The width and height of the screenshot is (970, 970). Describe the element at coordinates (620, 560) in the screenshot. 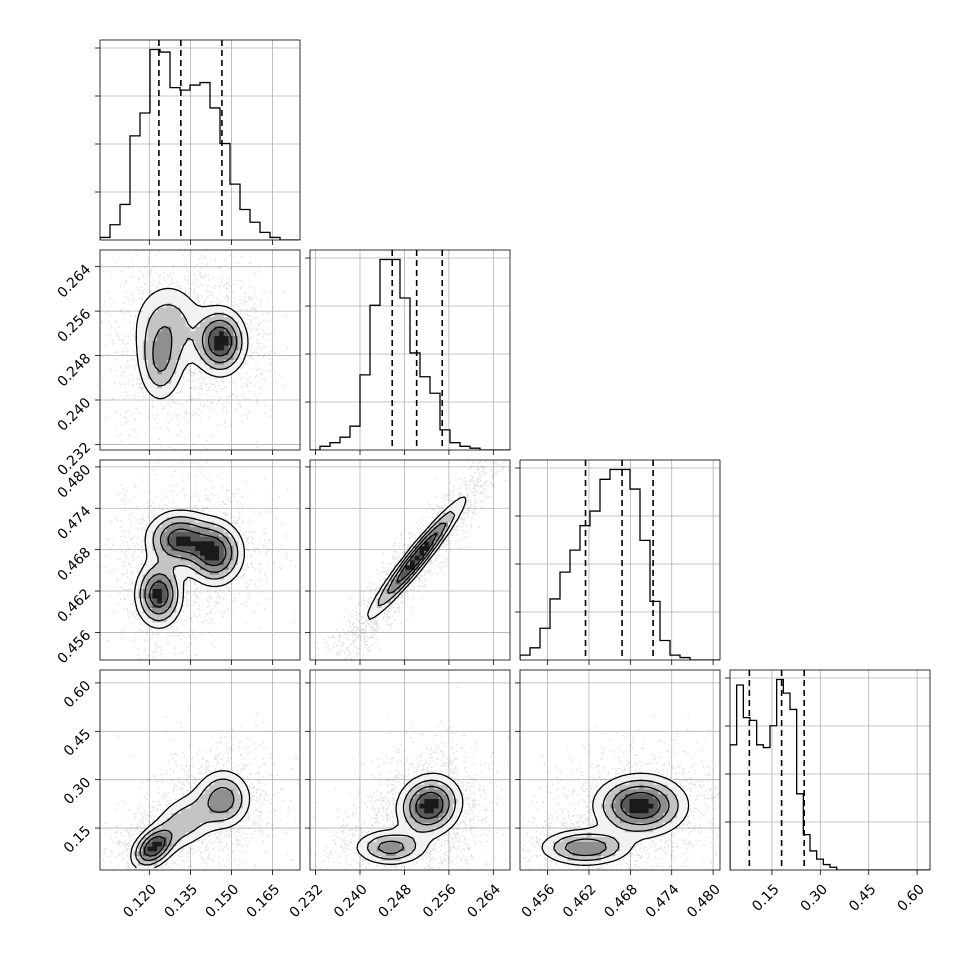

I see `panel-frame` at that location.